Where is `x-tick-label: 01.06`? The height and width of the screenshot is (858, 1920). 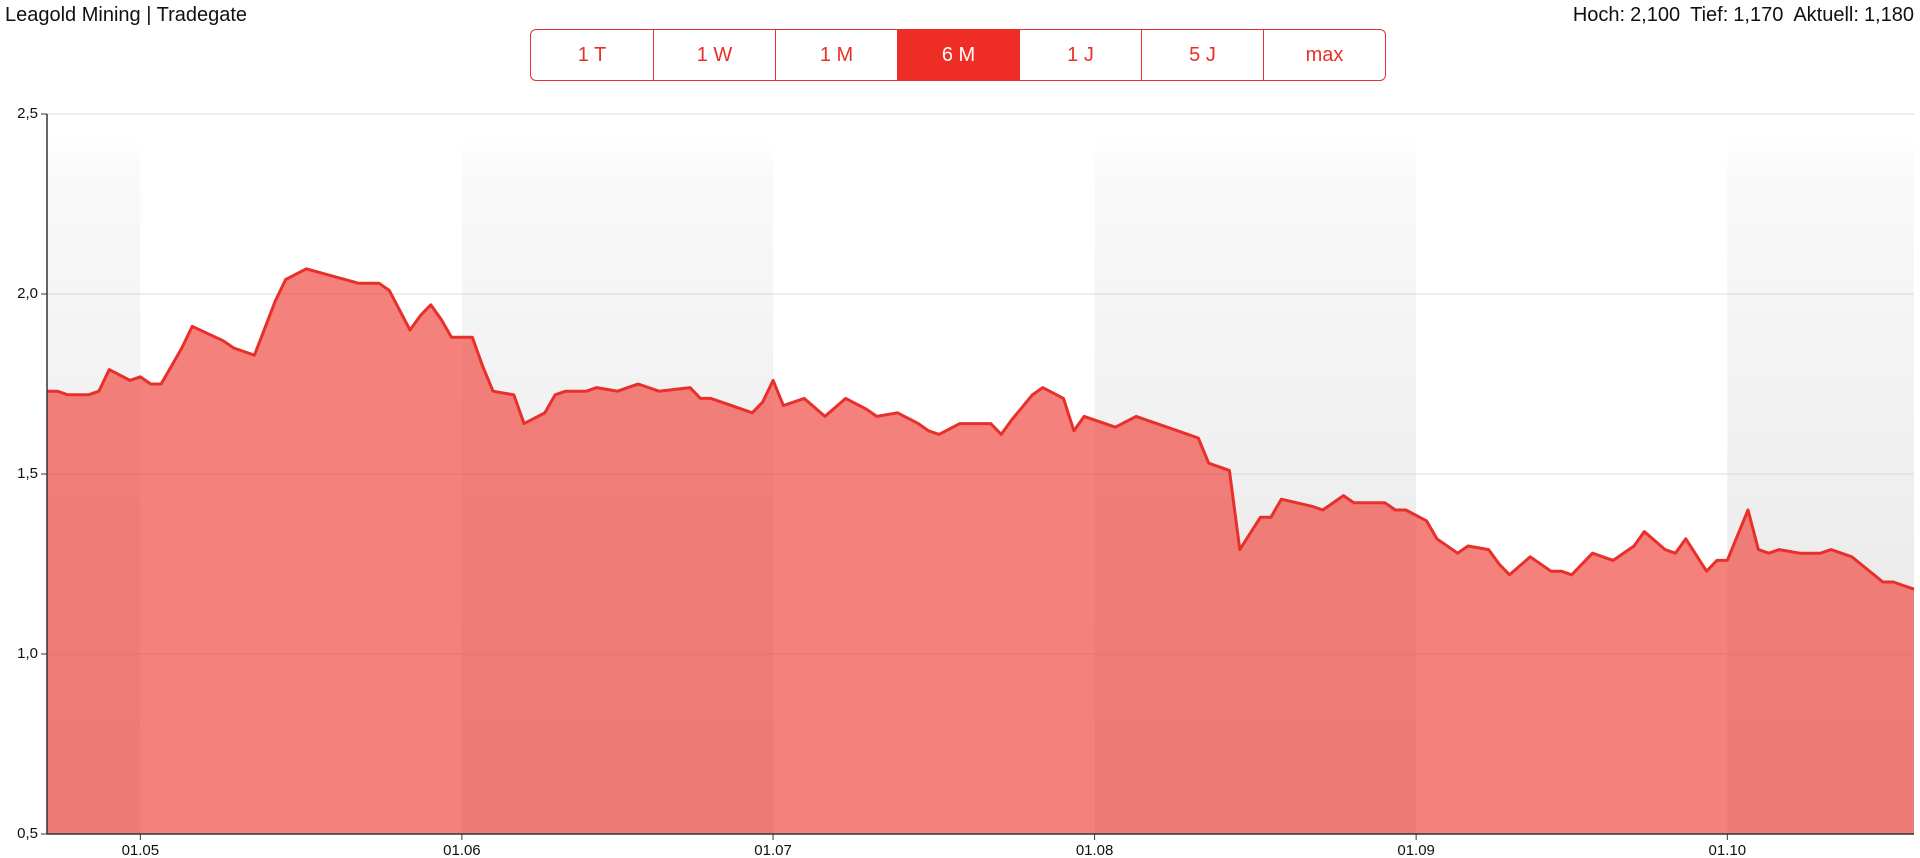
x-tick-label: 01.06 is located at coordinates (462, 850).